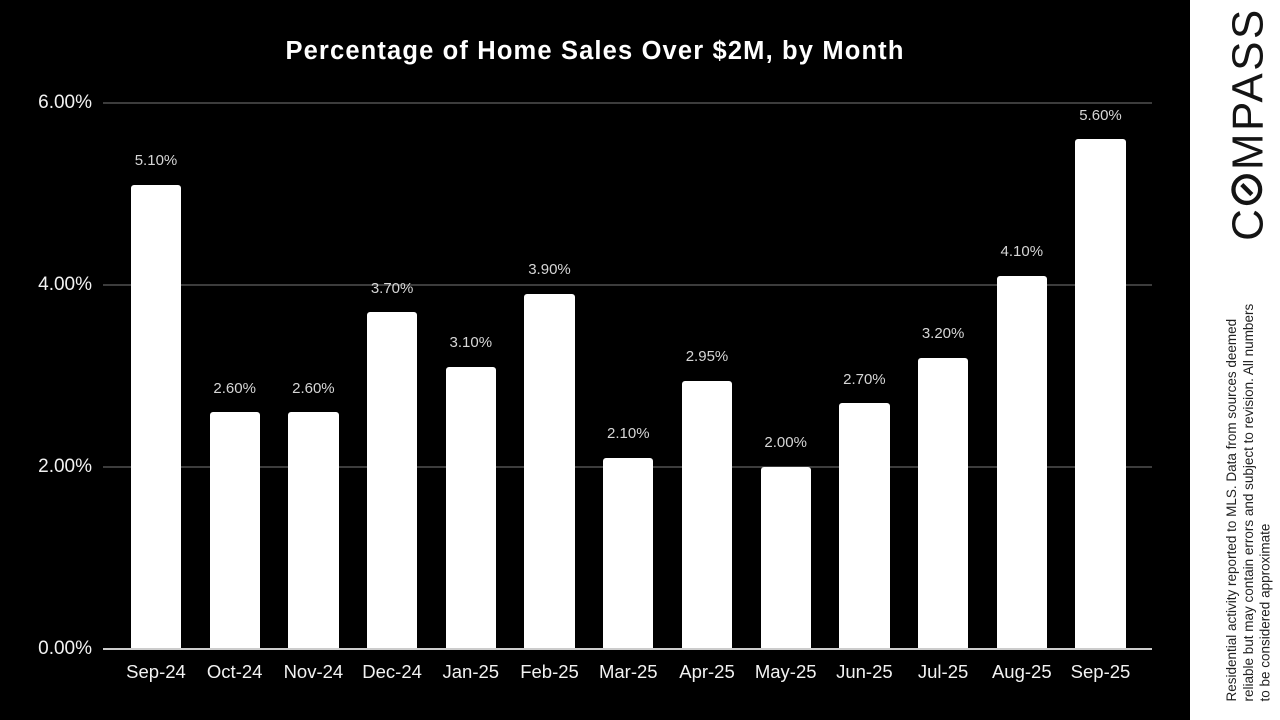 Image resolution: width=1280 pixels, height=720 pixels. I want to click on svg-text: MPASS, so click(1247, 88).